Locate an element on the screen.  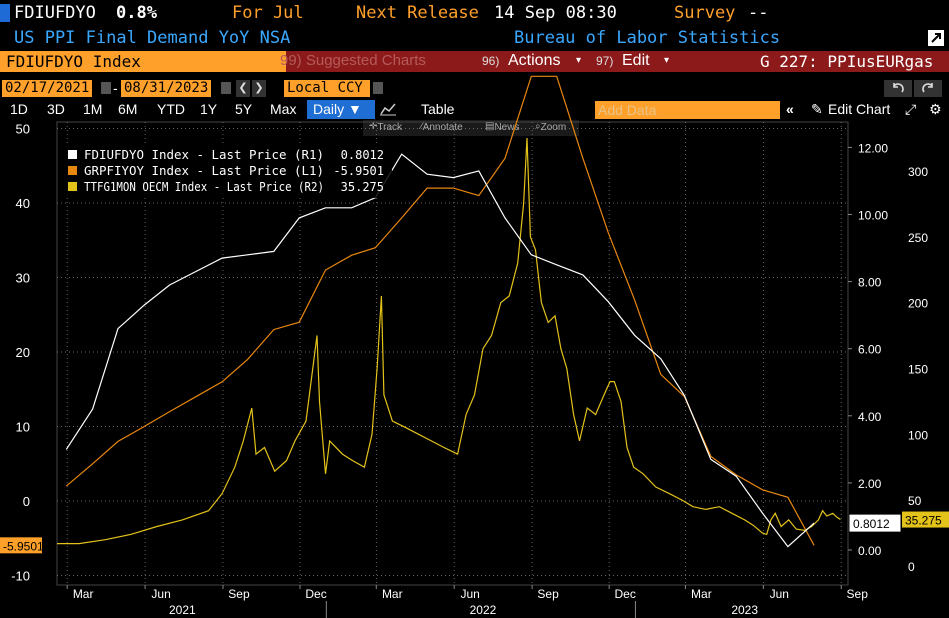
last-value: 0.8% is located at coordinates (136, 13).